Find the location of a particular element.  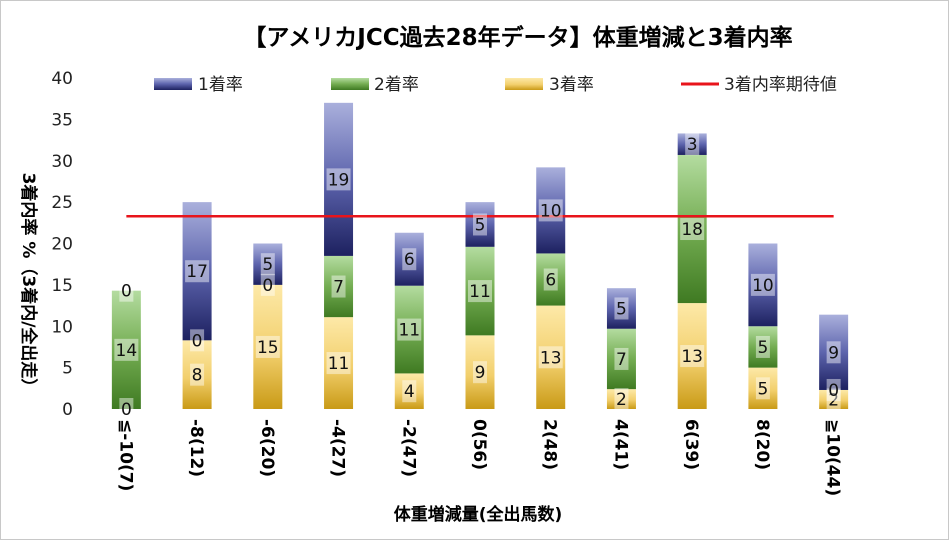

data-label-second-1: 0 is located at coordinates (197, 341).